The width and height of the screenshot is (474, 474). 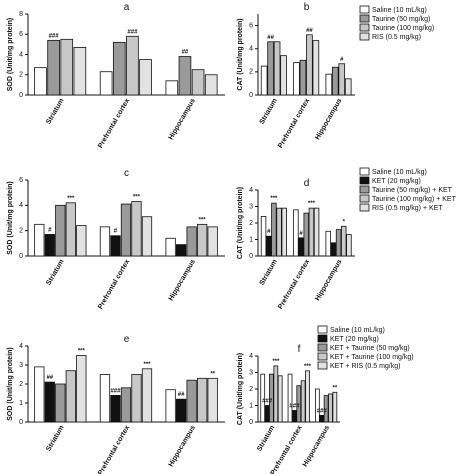 I want to click on significance-label: *, so click(x=344, y=222).